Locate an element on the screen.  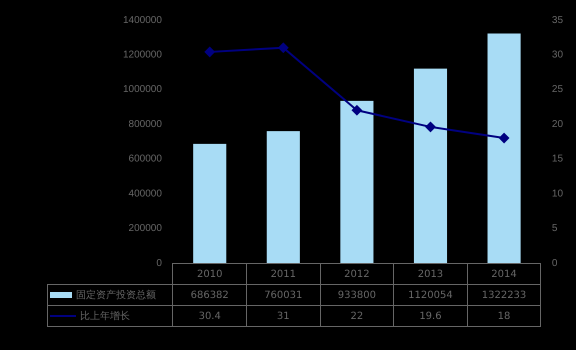
y2-tick-label: 15 is located at coordinates (558, 159).